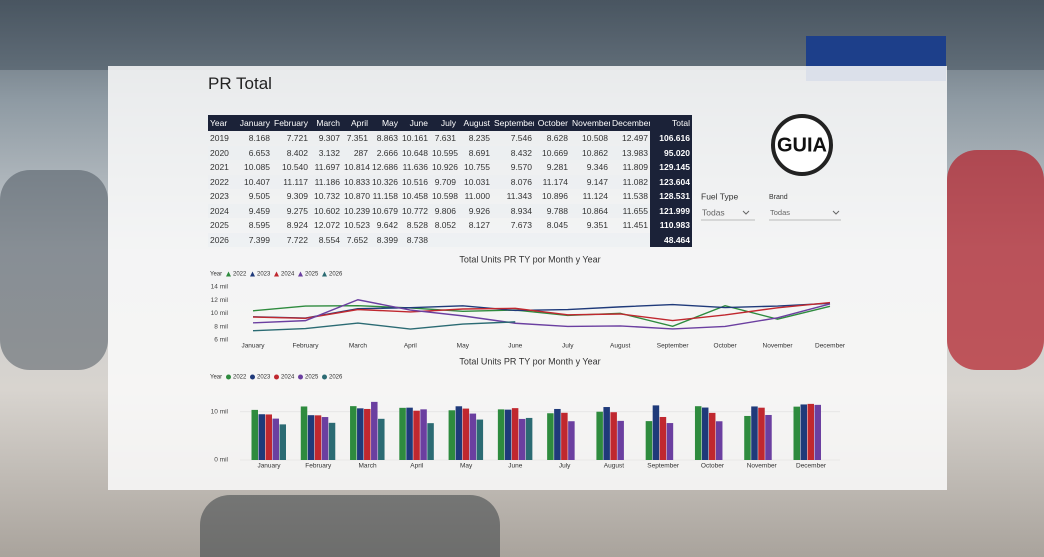 The height and width of the screenshot is (557, 1044). What do you see at coordinates (297, 225) in the screenshot?
I see `table-cell: 8.924` at bounding box center [297, 225].